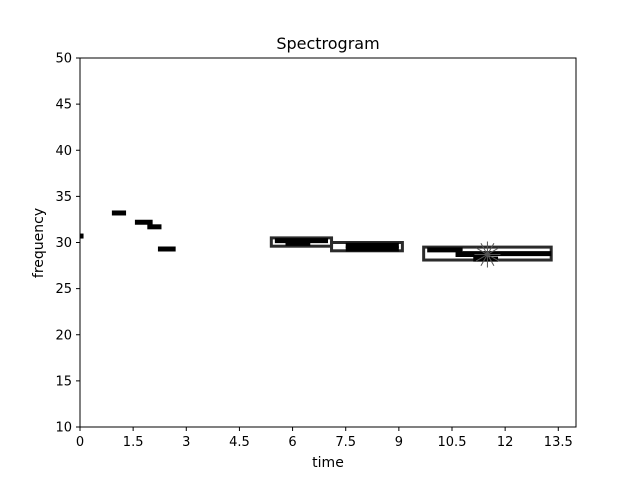  What do you see at coordinates (39, 243) in the screenshot?
I see `y-axis-label: frequency` at bounding box center [39, 243].